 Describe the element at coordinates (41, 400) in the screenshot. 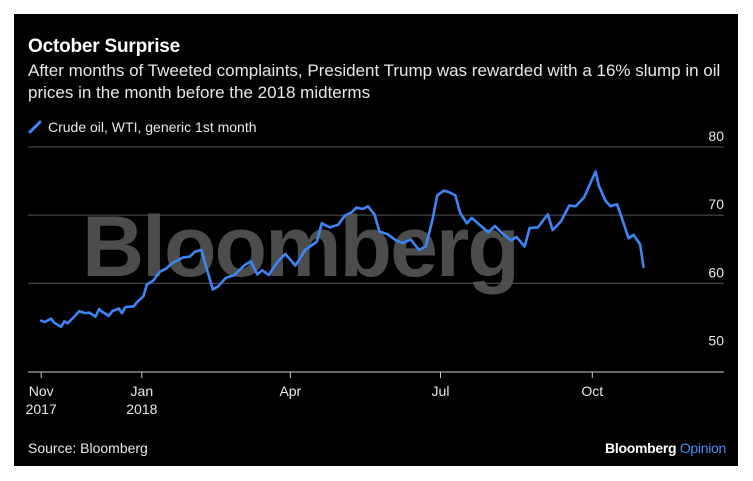

I see `x-tick-label-0: Nov 2017` at that location.